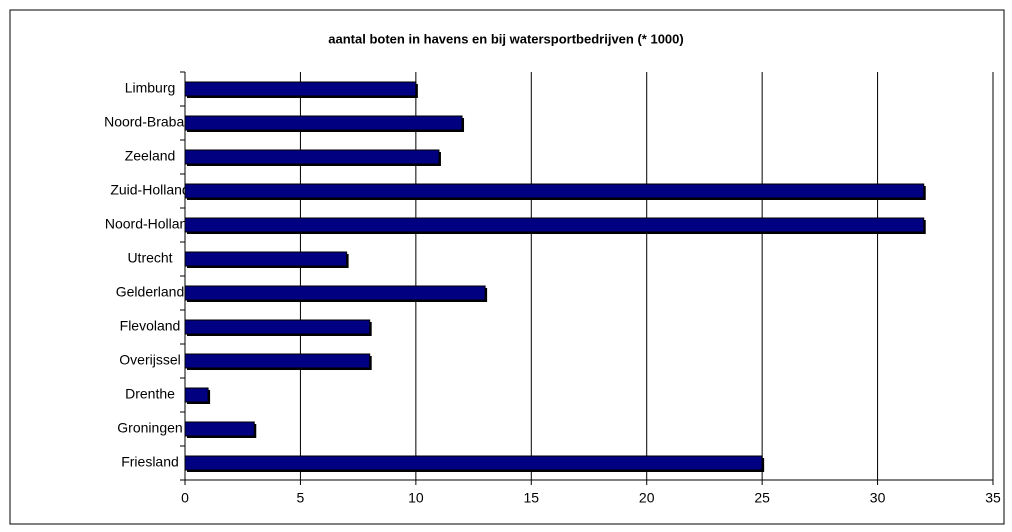 The image size is (1012, 532). What do you see at coordinates (150, 292) in the screenshot?
I see `y-tick-label: Gelderland` at bounding box center [150, 292].